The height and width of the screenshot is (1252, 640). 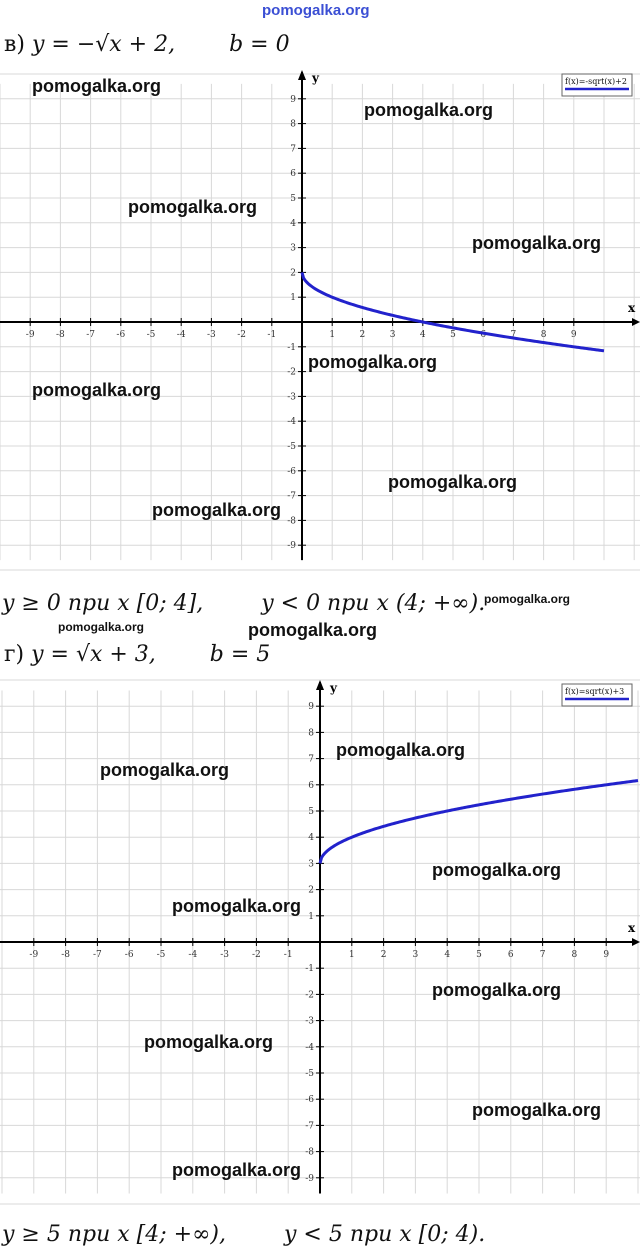 What do you see at coordinates (291, 422) in the screenshot?
I see `y-tick-label: -4` at bounding box center [291, 422].